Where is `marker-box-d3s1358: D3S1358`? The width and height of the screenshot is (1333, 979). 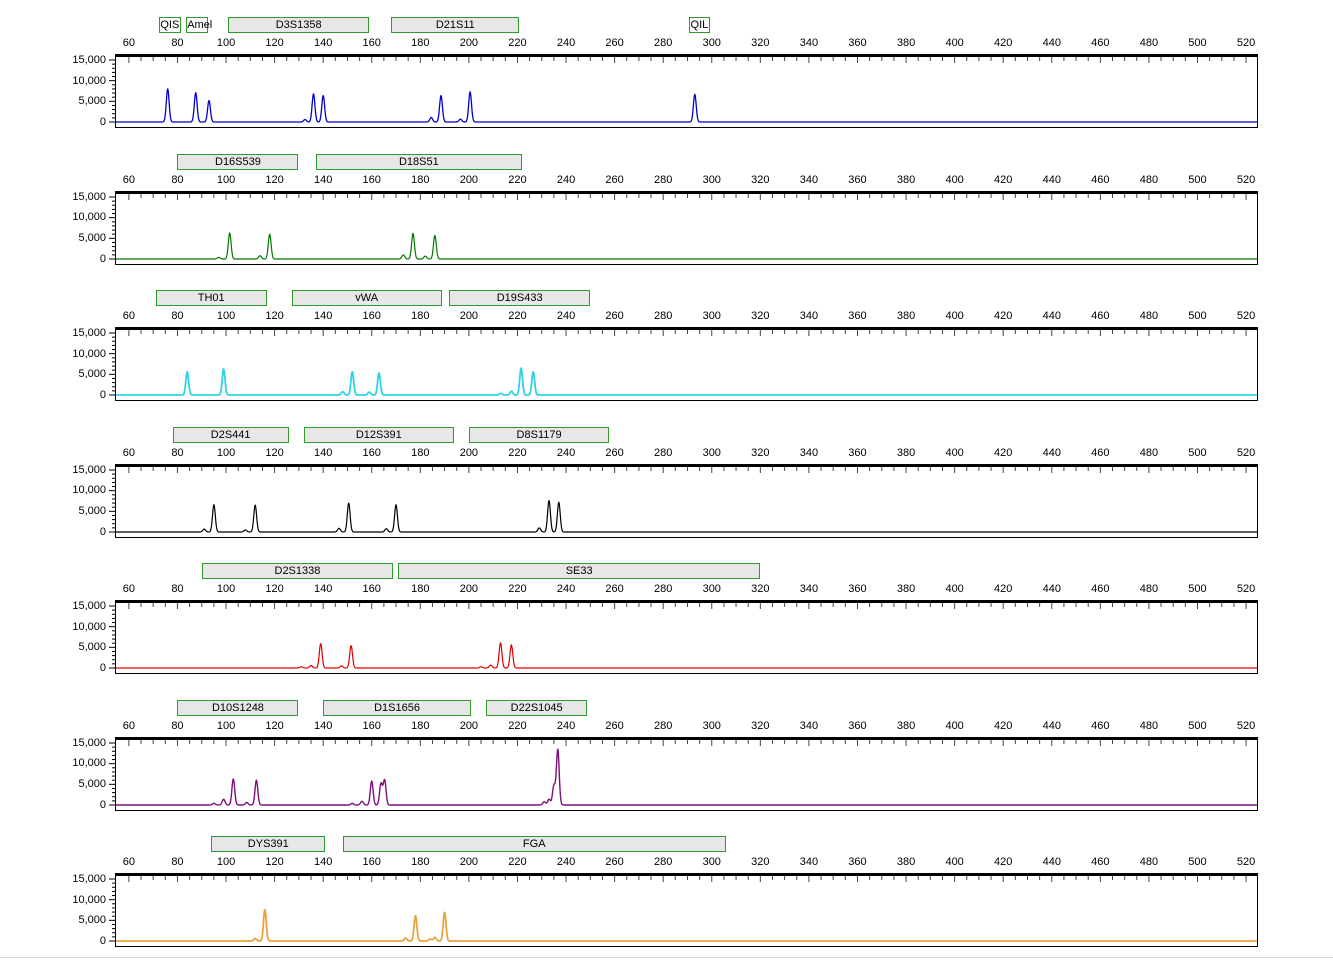
marker-box-d3s1358: D3S1358 is located at coordinates (298, 25).